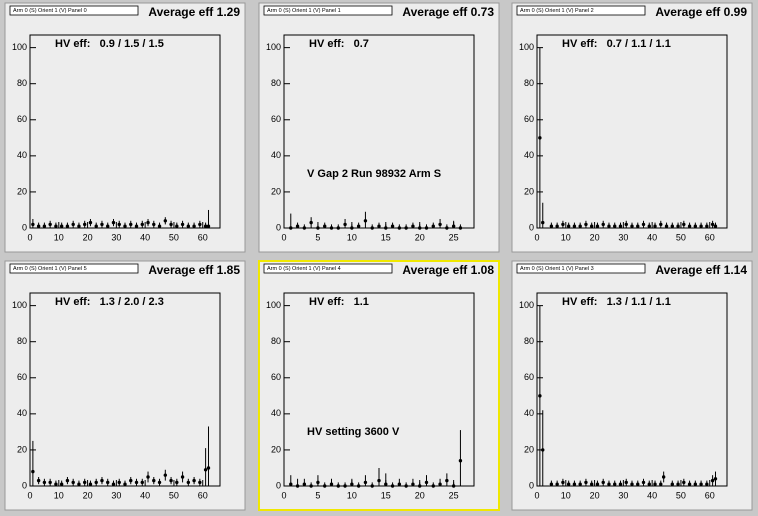  Describe the element at coordinates (276, 119) in the screenshot. I see `y-tick-label: 60` at that location.